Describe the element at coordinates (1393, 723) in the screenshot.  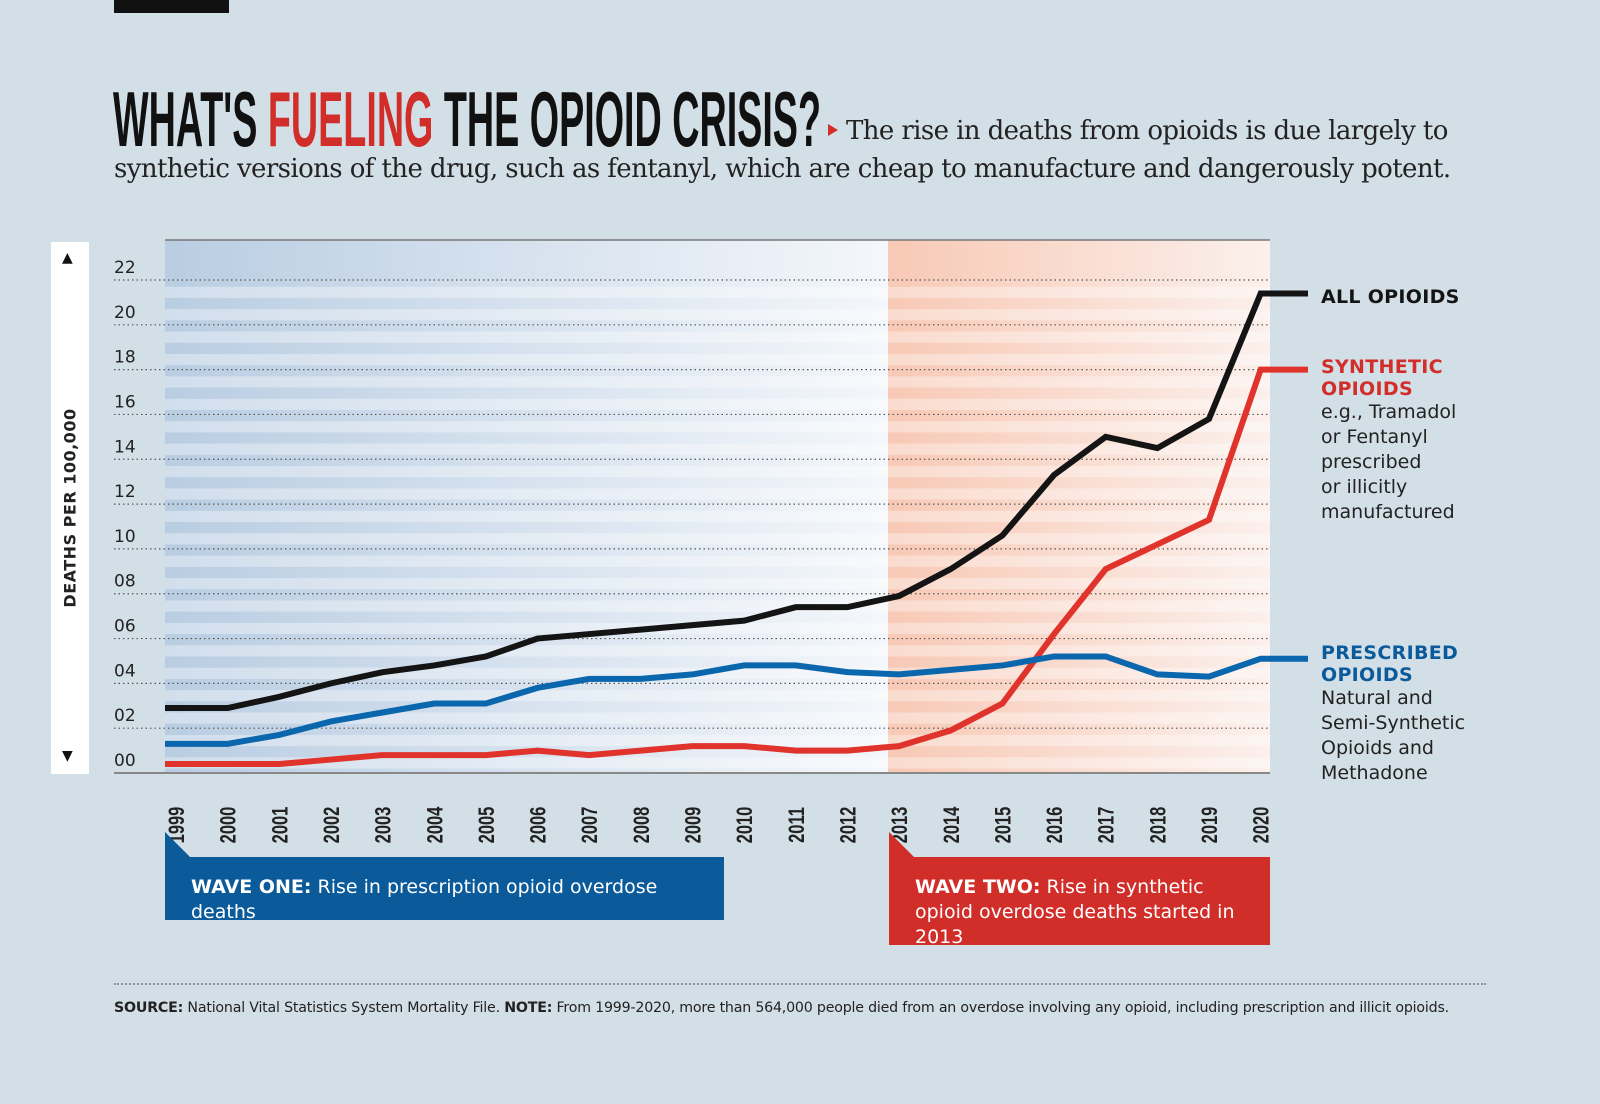
I see `legend-prescribed-desc-2: Semi-Synthetic` at that location.